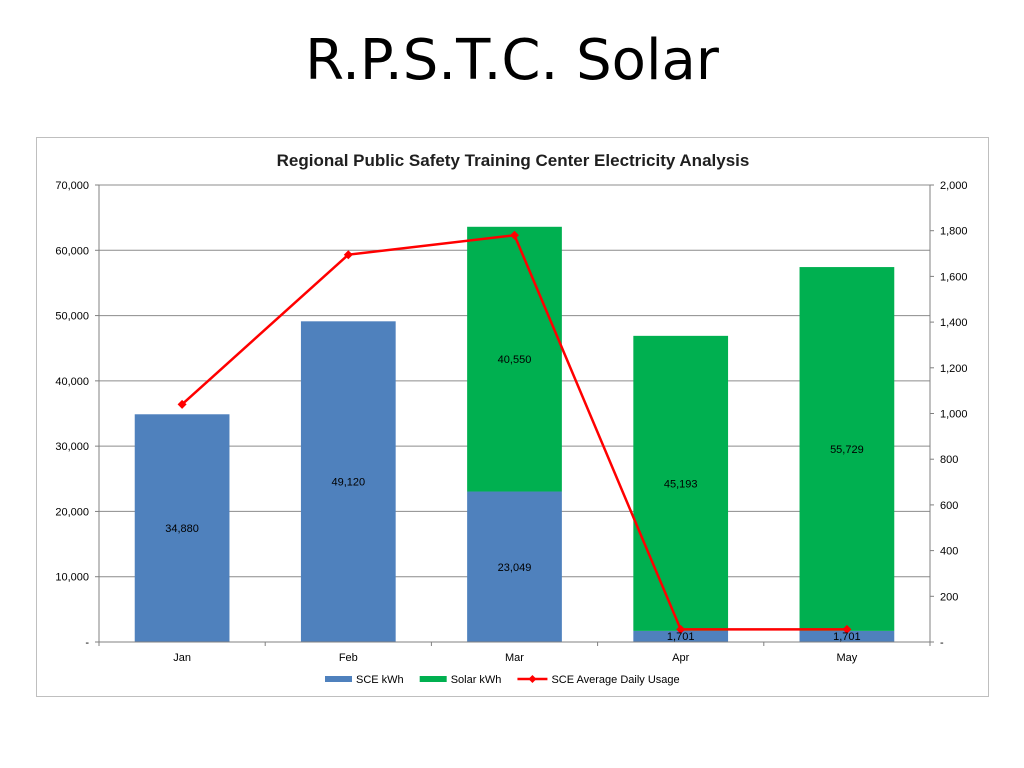 The height and width of the screenshot is (768, 1024). I want to click on x-tick-label: Apr, so click(680, 658).